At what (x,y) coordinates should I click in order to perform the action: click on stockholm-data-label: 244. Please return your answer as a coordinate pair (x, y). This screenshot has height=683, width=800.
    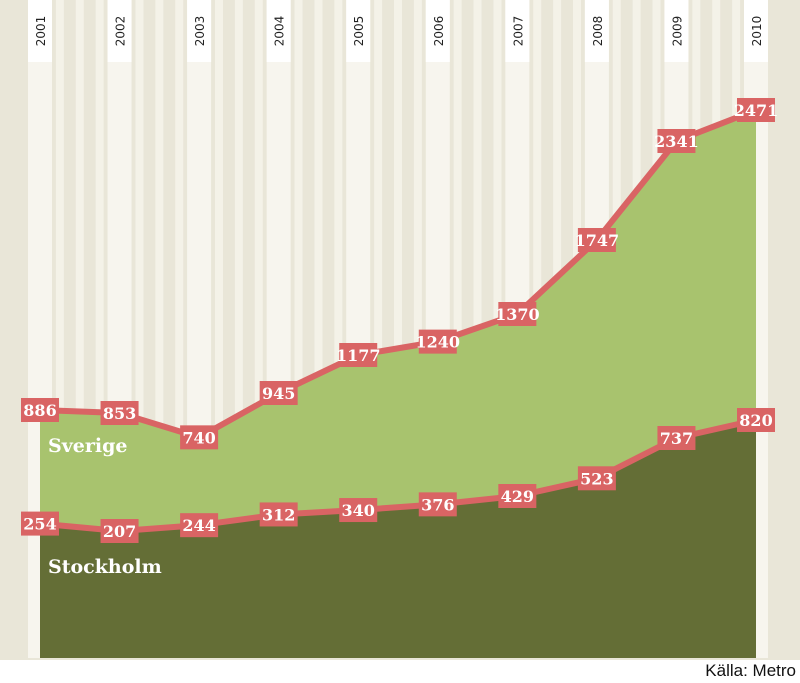
    Looking at the image, I should click on (198, 525).